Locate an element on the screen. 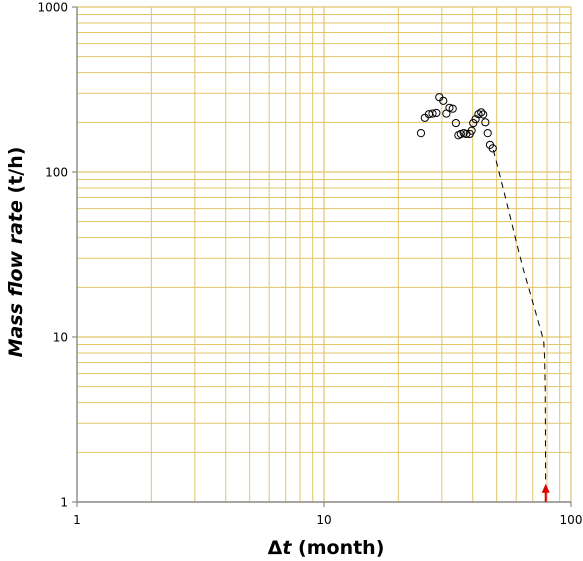 The height and width of the screenshot is (561, 583). x-tick-label: 10 is located at coordinates (323, 520).